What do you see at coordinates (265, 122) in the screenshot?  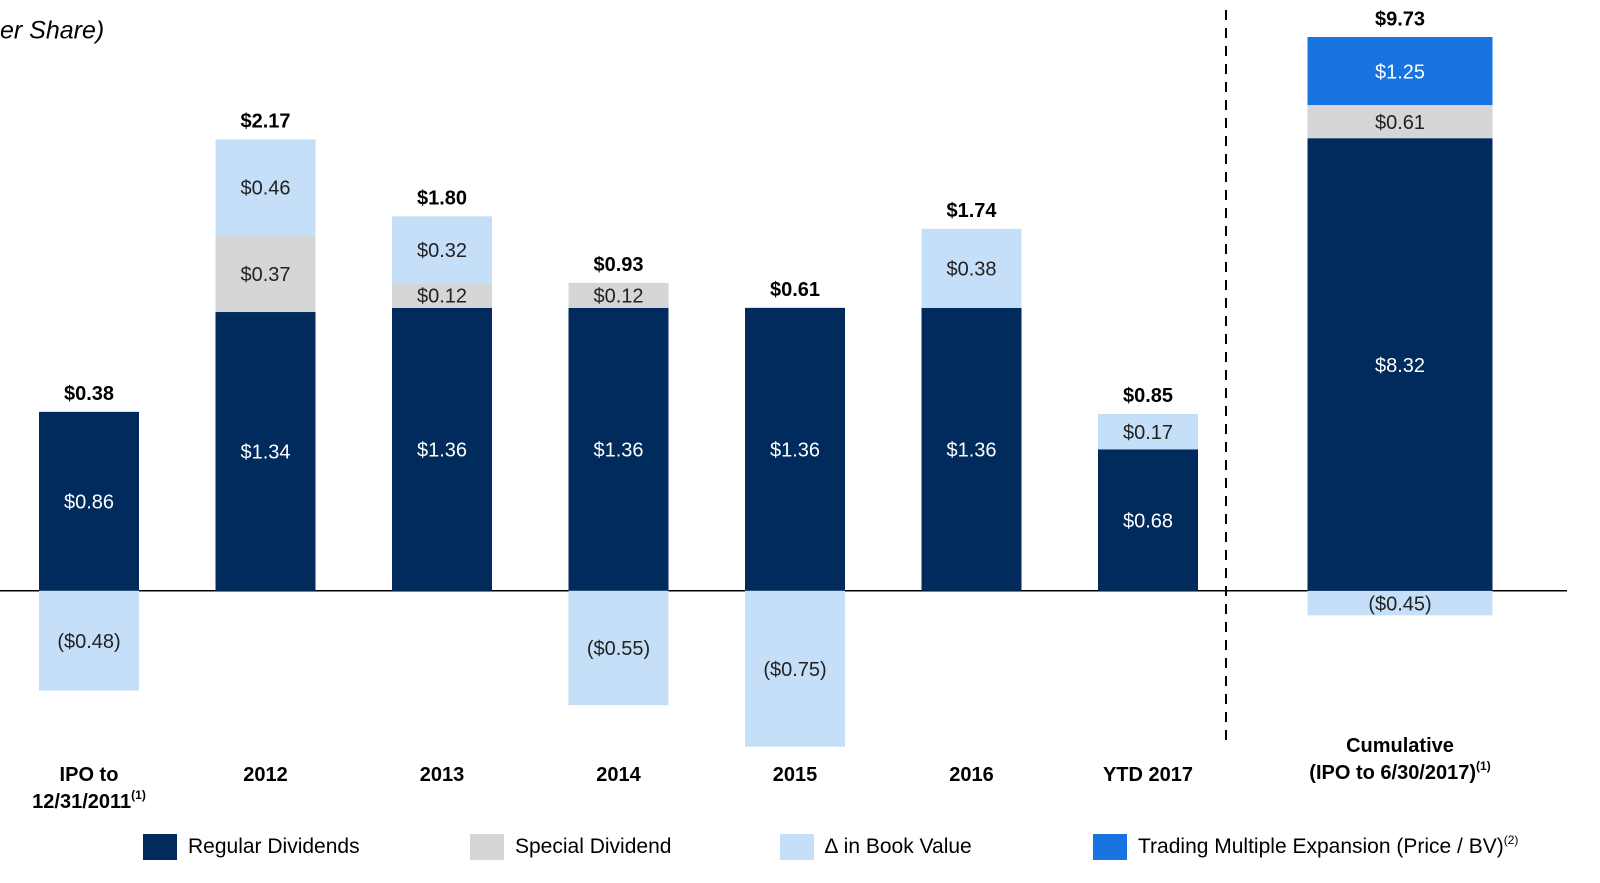 I see `total-label: $2.17` at bounding box center [265, 122].